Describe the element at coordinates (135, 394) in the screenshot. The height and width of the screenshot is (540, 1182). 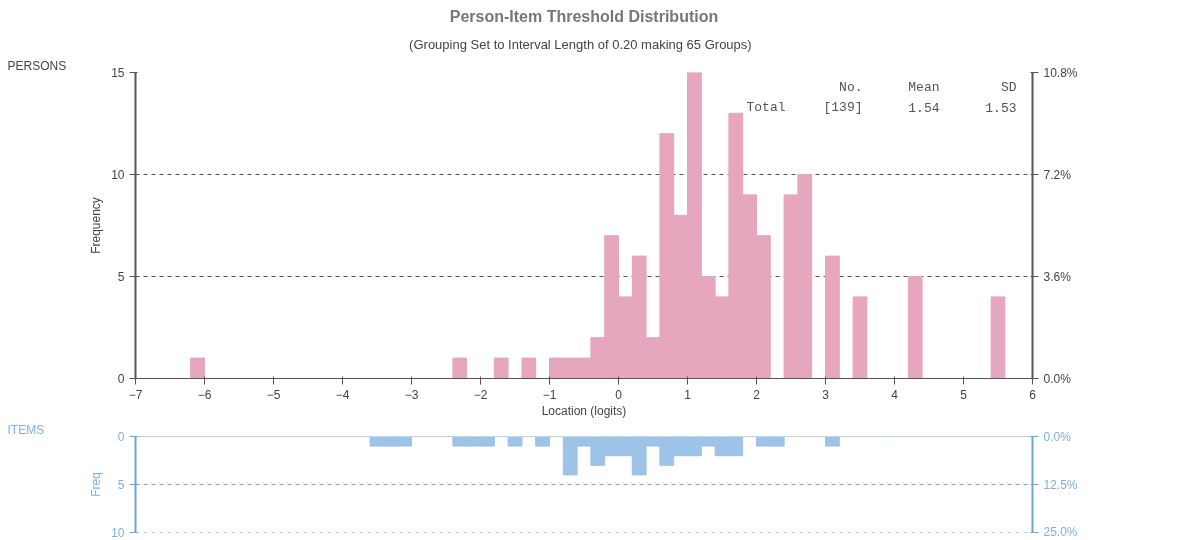
I see `x-tick-label: −7` at that location.